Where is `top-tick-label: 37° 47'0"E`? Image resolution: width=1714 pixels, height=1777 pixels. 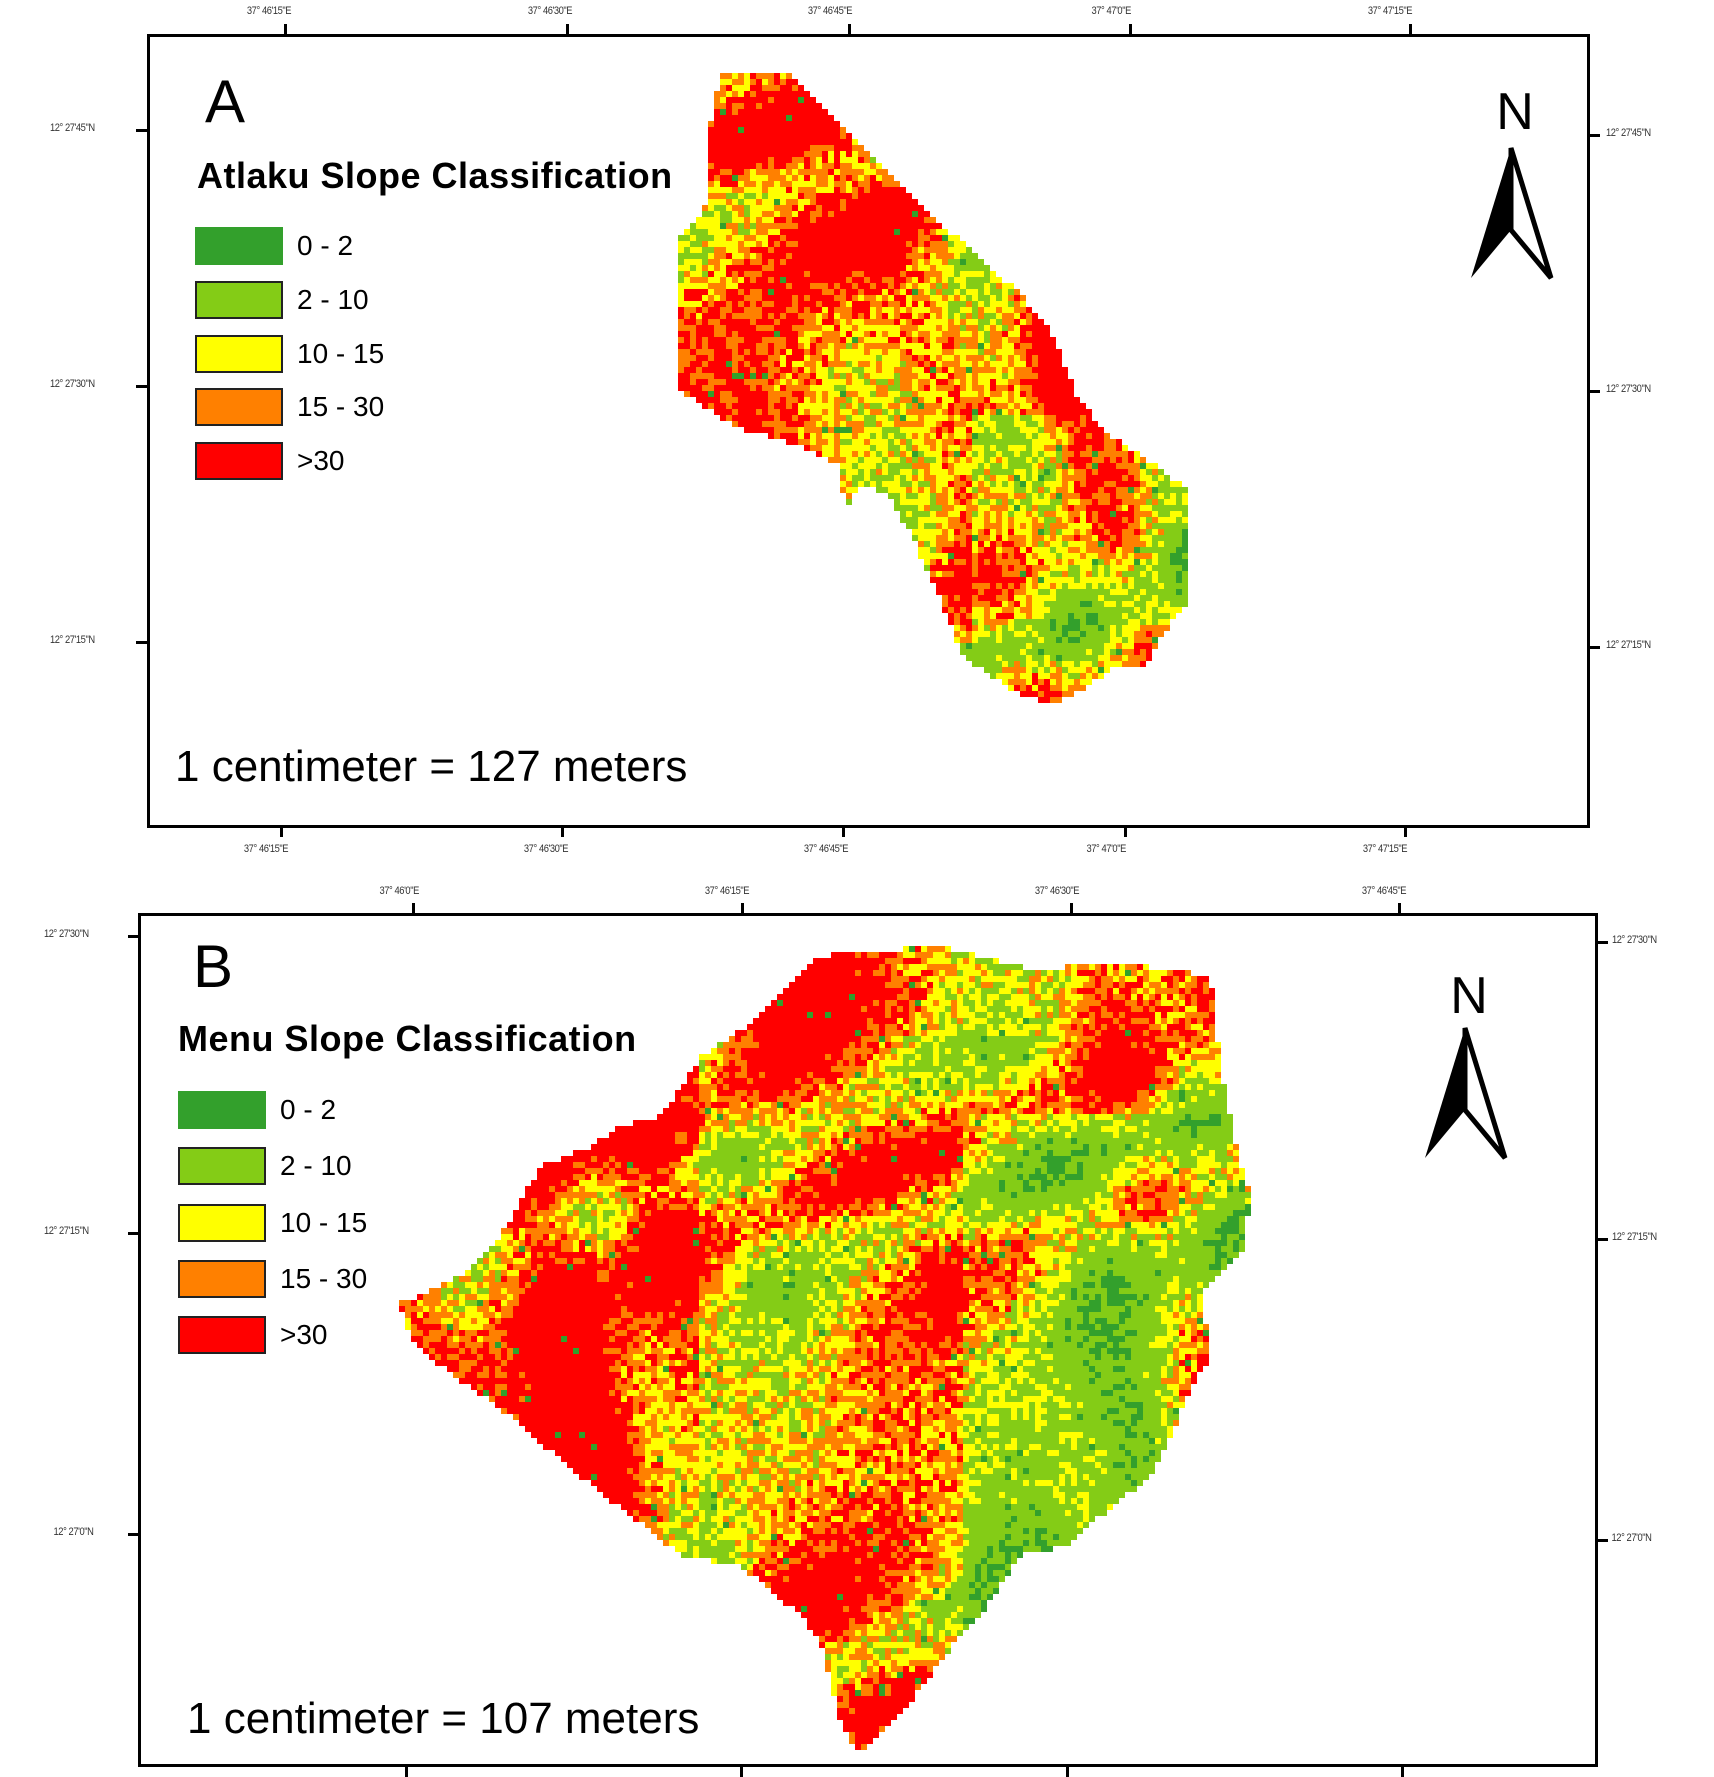
top-tick-label: 37° 47'0"E is located at coordinates (1111, 11).